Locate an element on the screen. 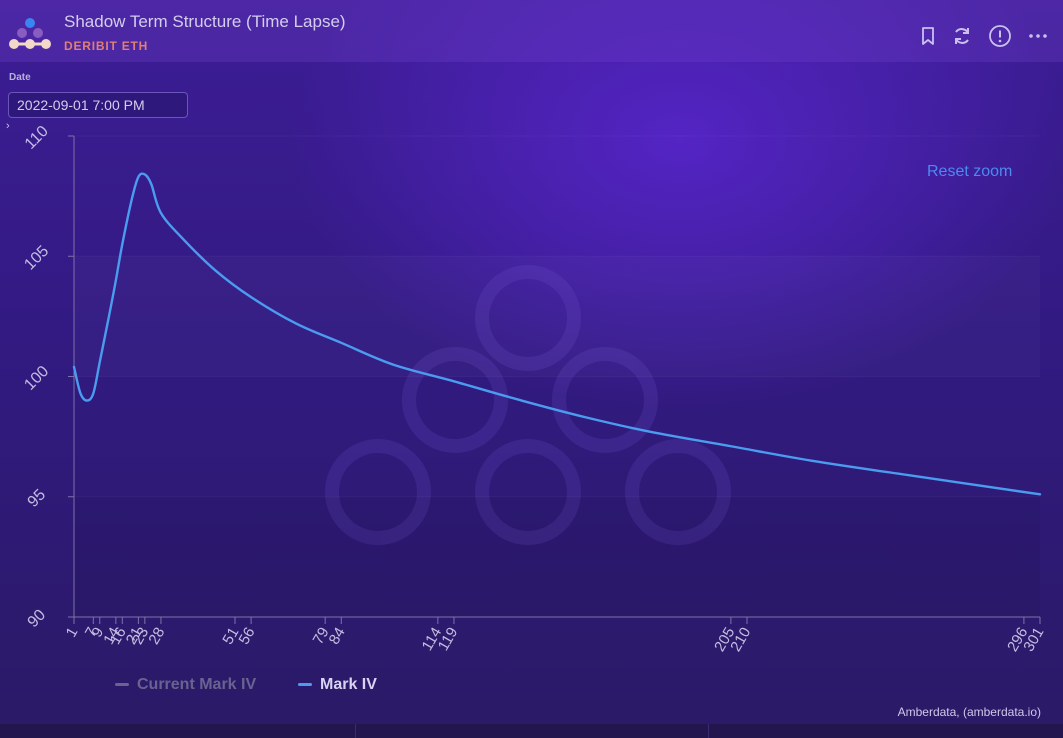  refresh-icon is located at coordinates (962, 36).